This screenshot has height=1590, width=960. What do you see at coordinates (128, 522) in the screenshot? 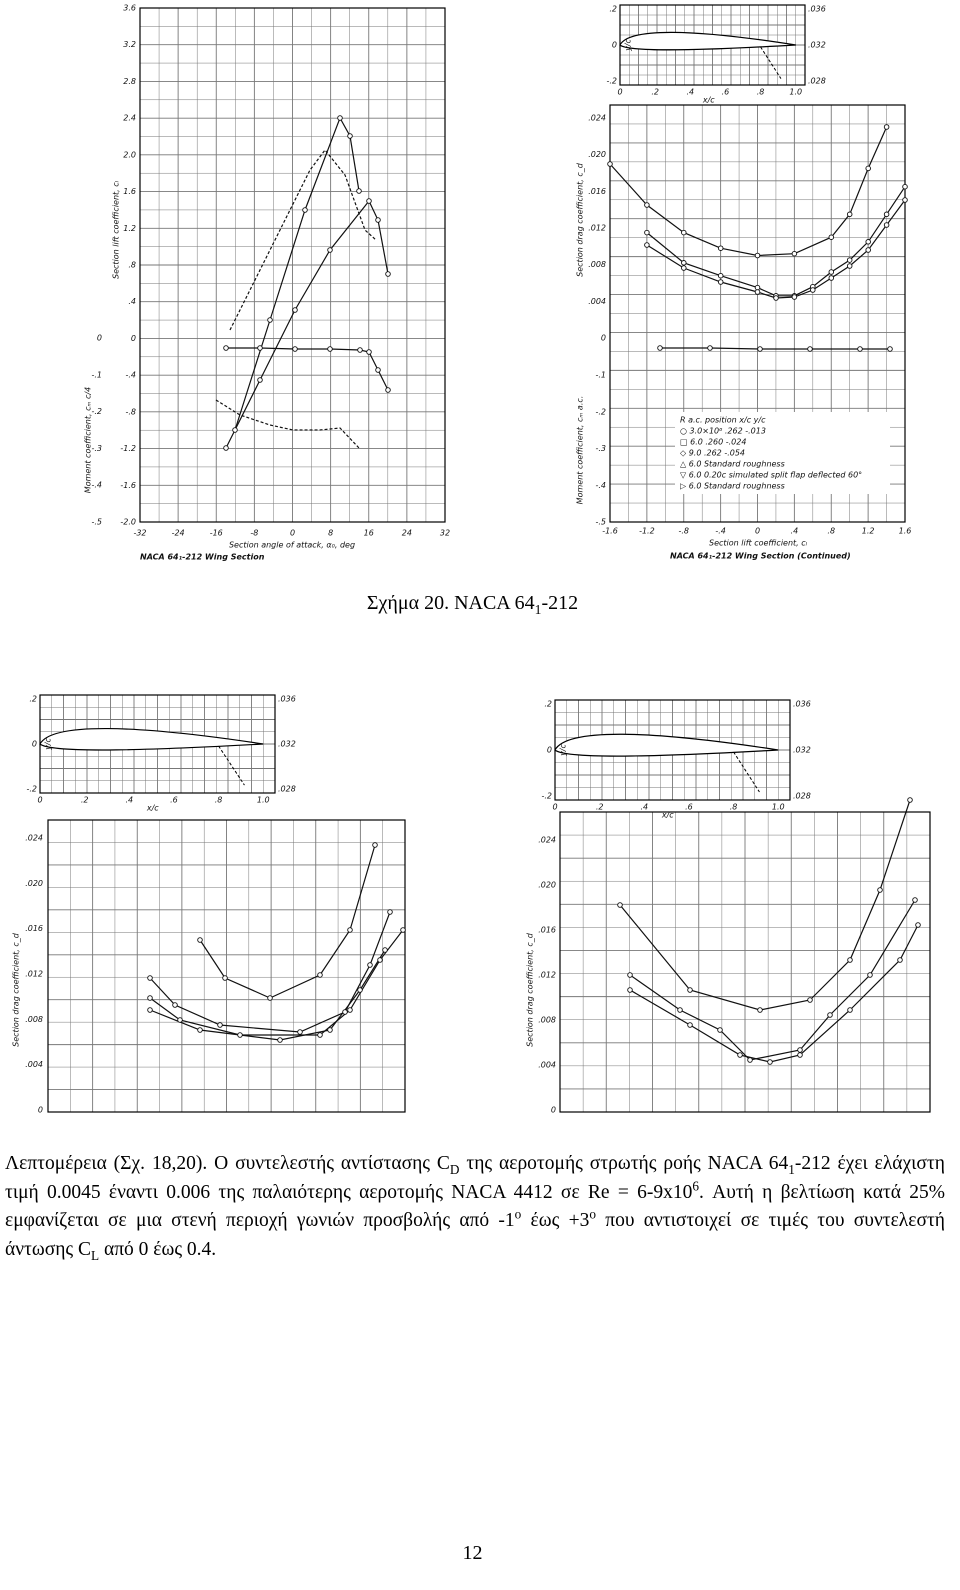
I see `tick-label: -2.0` at bounding box center [128, 522].